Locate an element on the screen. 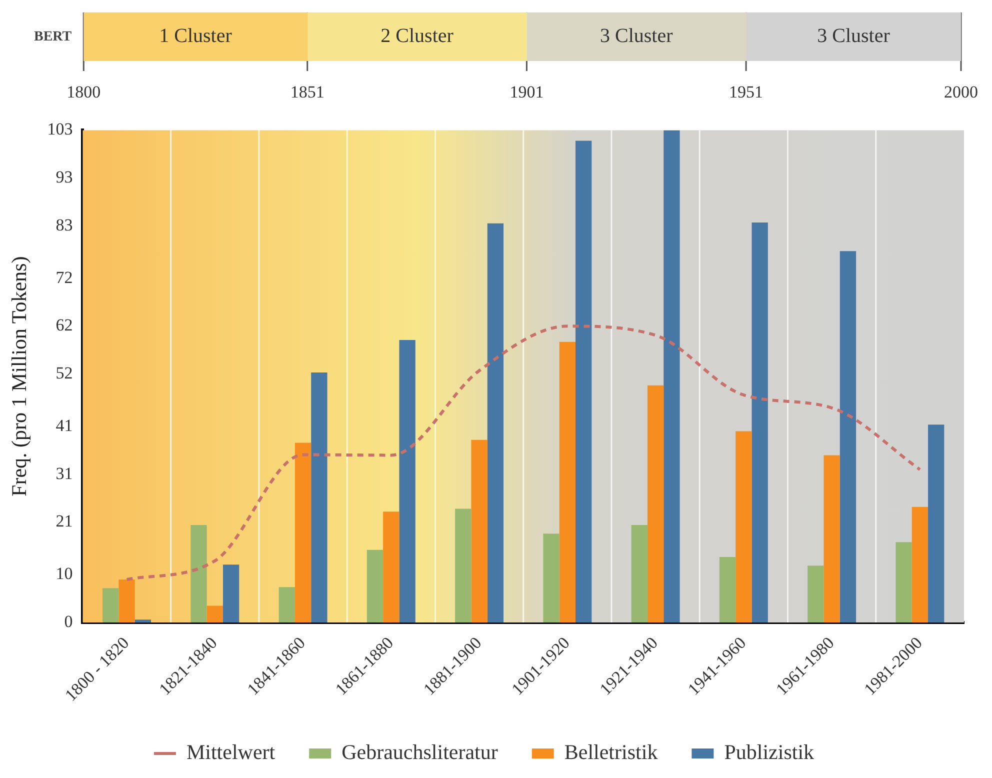 The height and width of the screenshot is (778, 992). series-label: 1 Cluster is located at coordinates (195, 35).